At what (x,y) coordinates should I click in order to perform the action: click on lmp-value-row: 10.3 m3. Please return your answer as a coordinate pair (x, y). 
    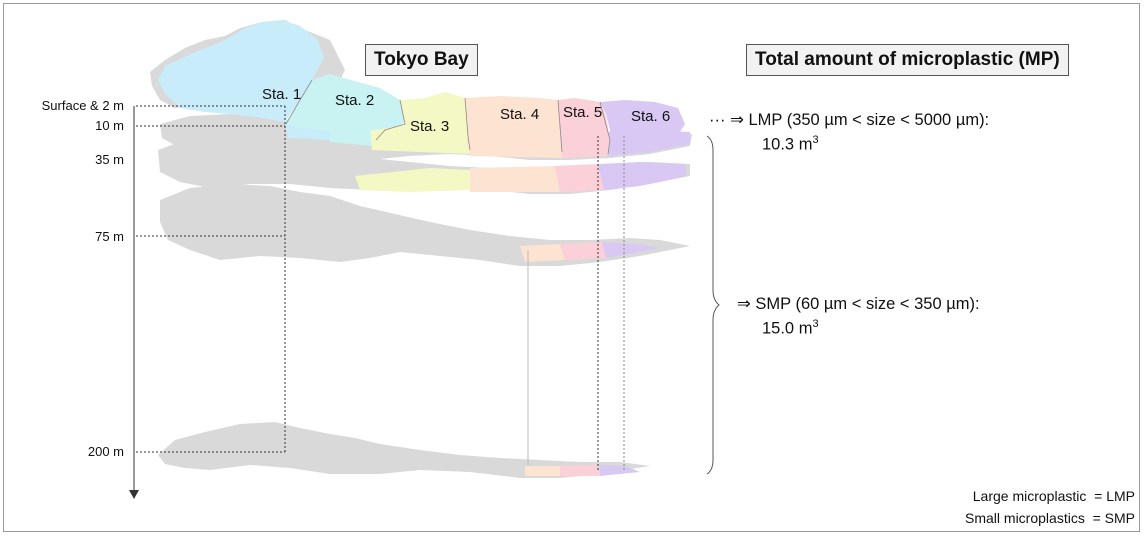
    Looking at the image, I should click on (790, 144).